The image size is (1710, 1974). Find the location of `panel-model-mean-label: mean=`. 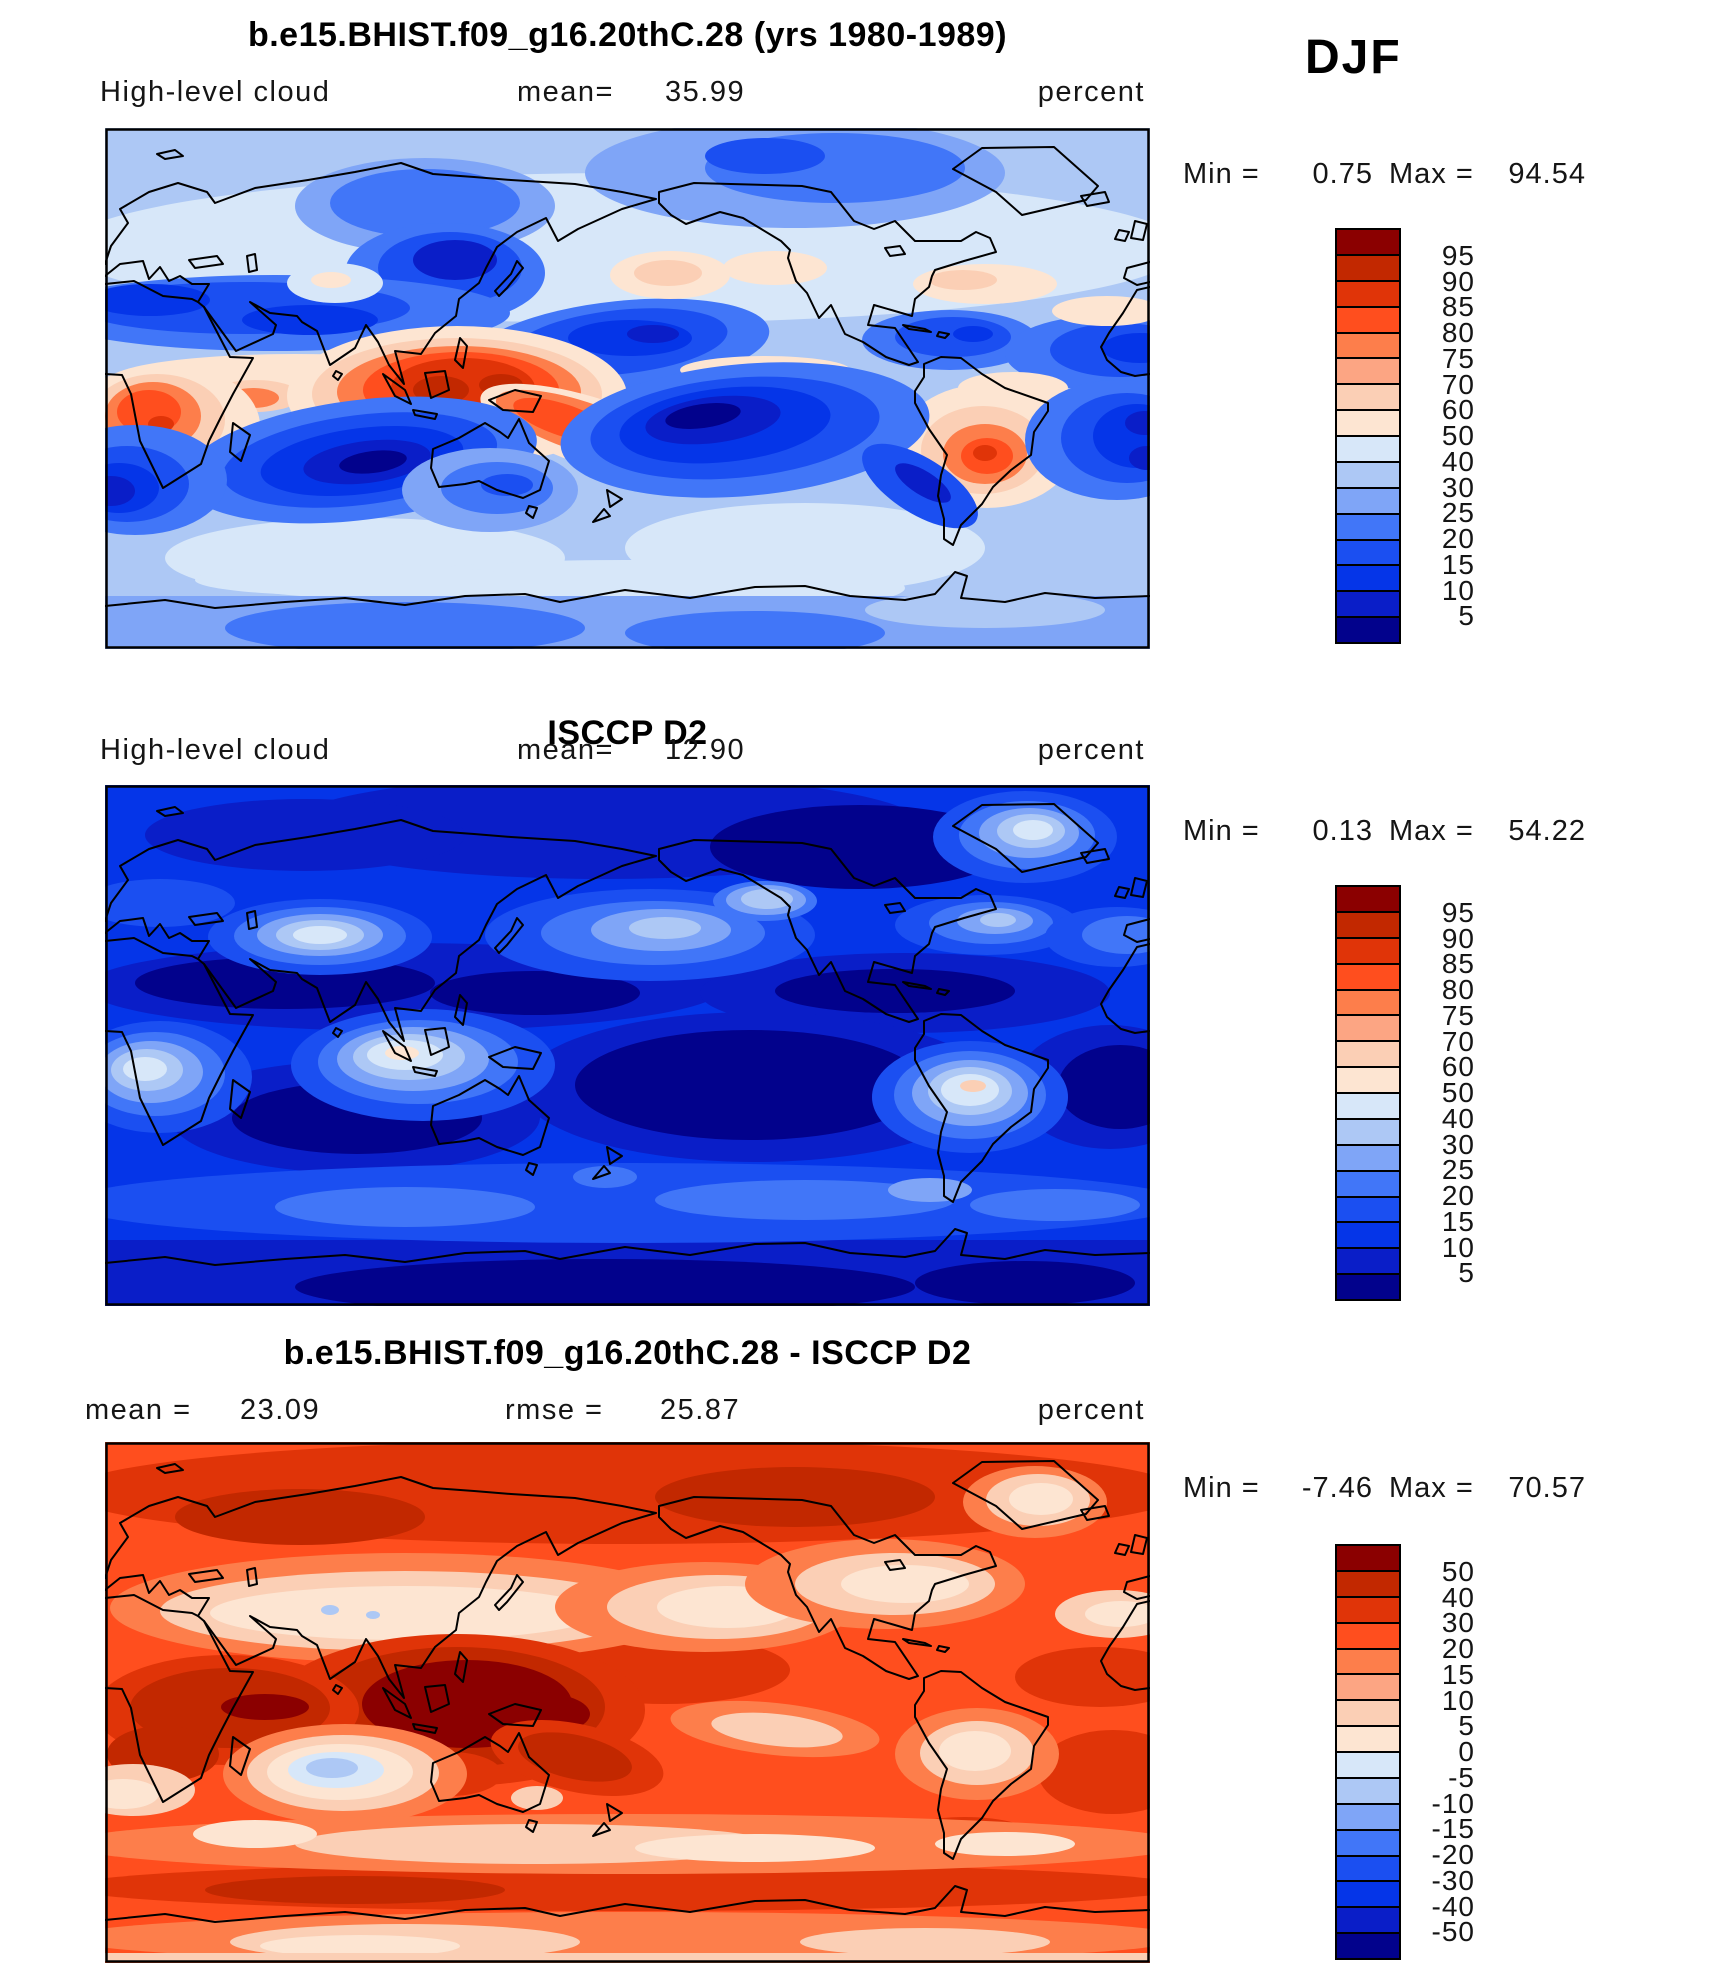

panel-model-mean-label: mean= is located at coordinates (565, 92).